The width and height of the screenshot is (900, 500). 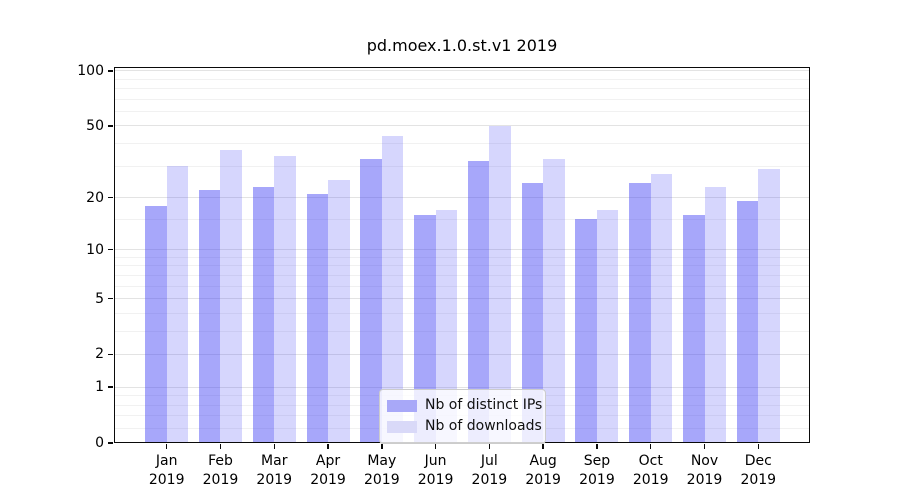 What do you see at coordinates (446, 326) in the screenshot?
I see `bar-nb-of-downloads-jun` at bounding box center [446, 326].